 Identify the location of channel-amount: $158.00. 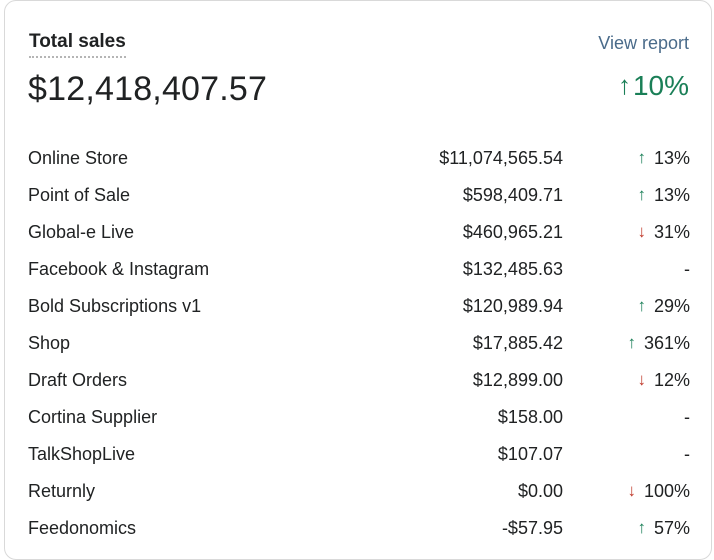
(530, 417).